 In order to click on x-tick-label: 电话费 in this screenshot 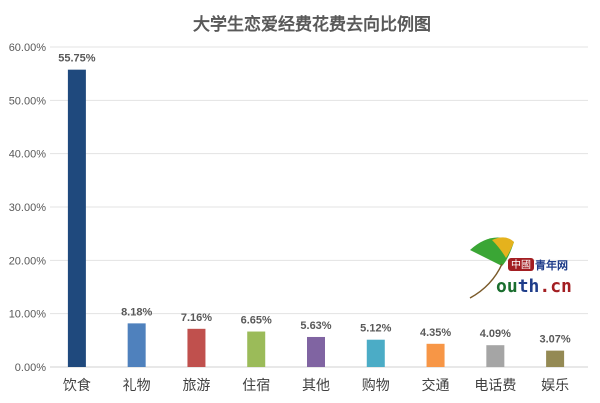, I will do `click(495, 386)`.